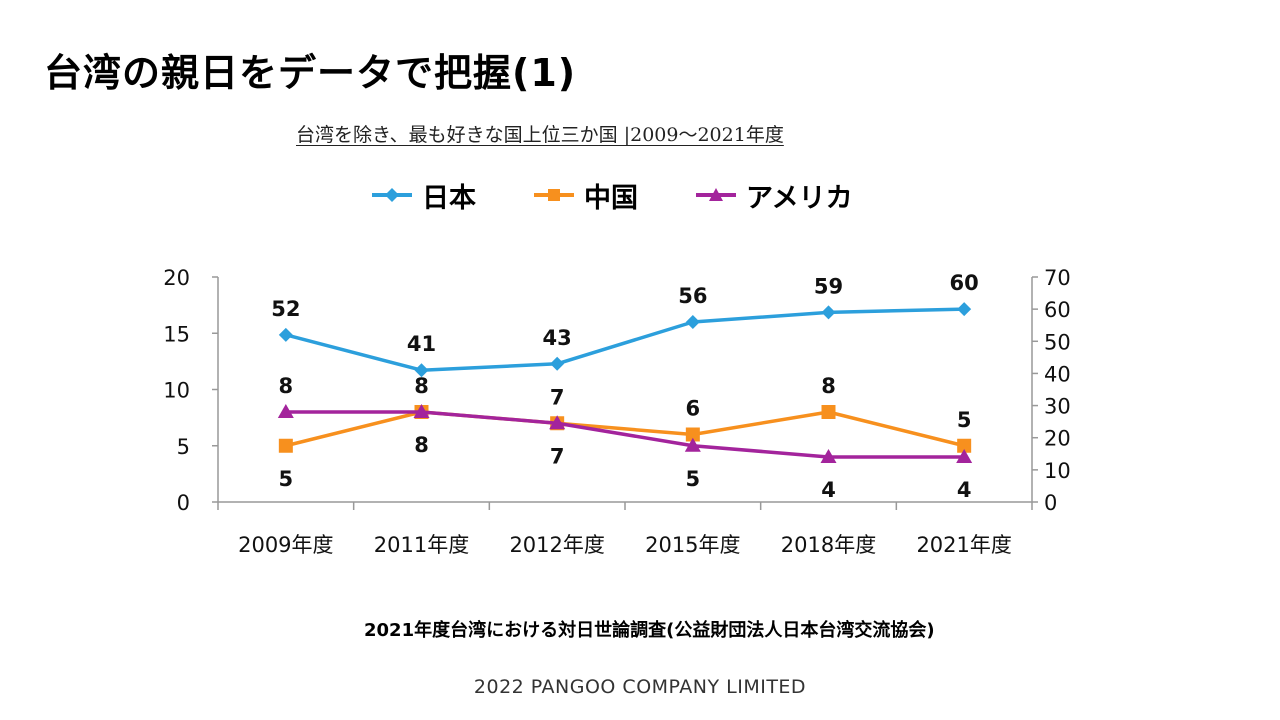 Image resolution: width=1280 pixels, height=720 pixels. What do you see at coordinates (828, 286) in the screenshot?
I see `data-label: 59` at bounding box center [828, 286].